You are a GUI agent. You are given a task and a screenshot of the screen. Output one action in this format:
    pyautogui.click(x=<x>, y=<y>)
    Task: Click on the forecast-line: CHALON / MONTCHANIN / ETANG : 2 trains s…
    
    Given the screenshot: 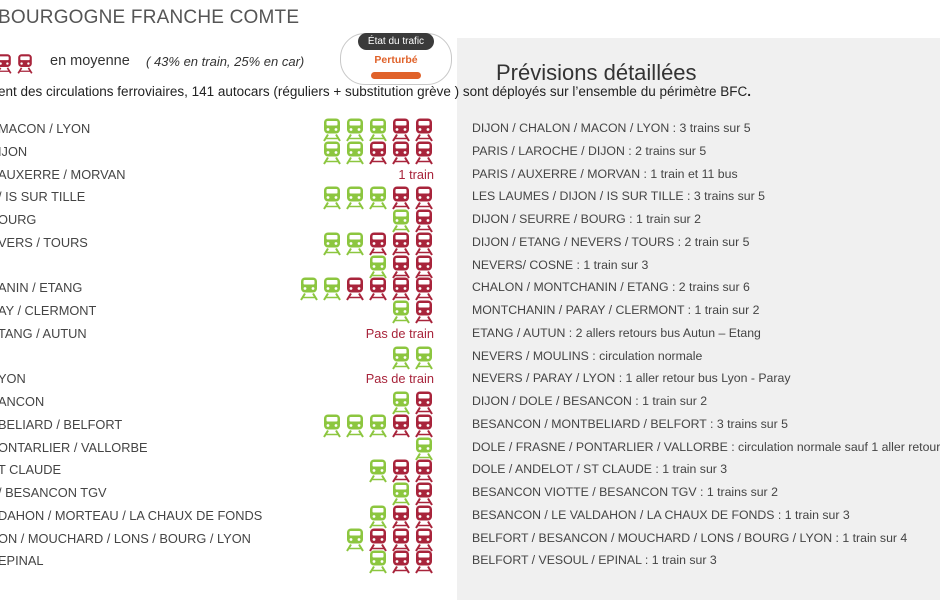 What is the action you would take?
    pyautogui.click(x=611, y=287)
    